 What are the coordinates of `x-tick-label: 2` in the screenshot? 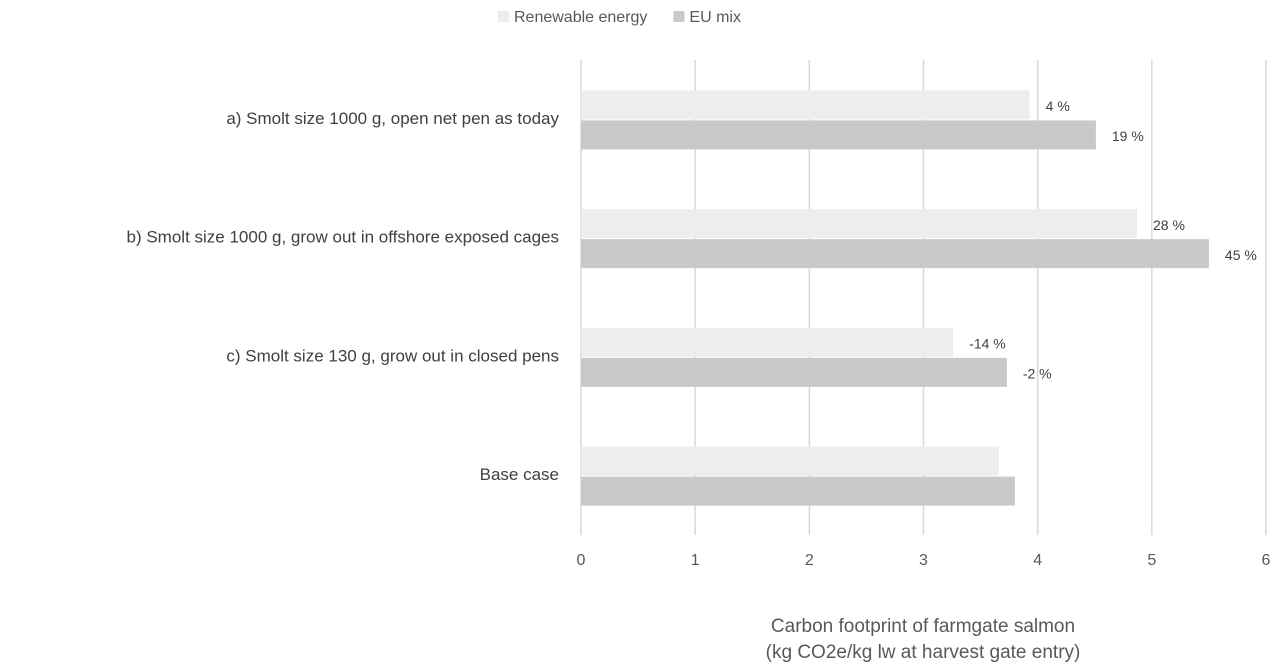 It's located at (809, 560).